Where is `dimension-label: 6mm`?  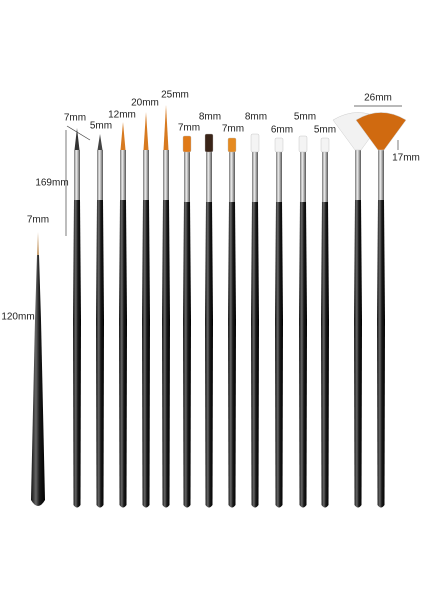 dimension-label: 6mm is located at coordinates (282, 130).